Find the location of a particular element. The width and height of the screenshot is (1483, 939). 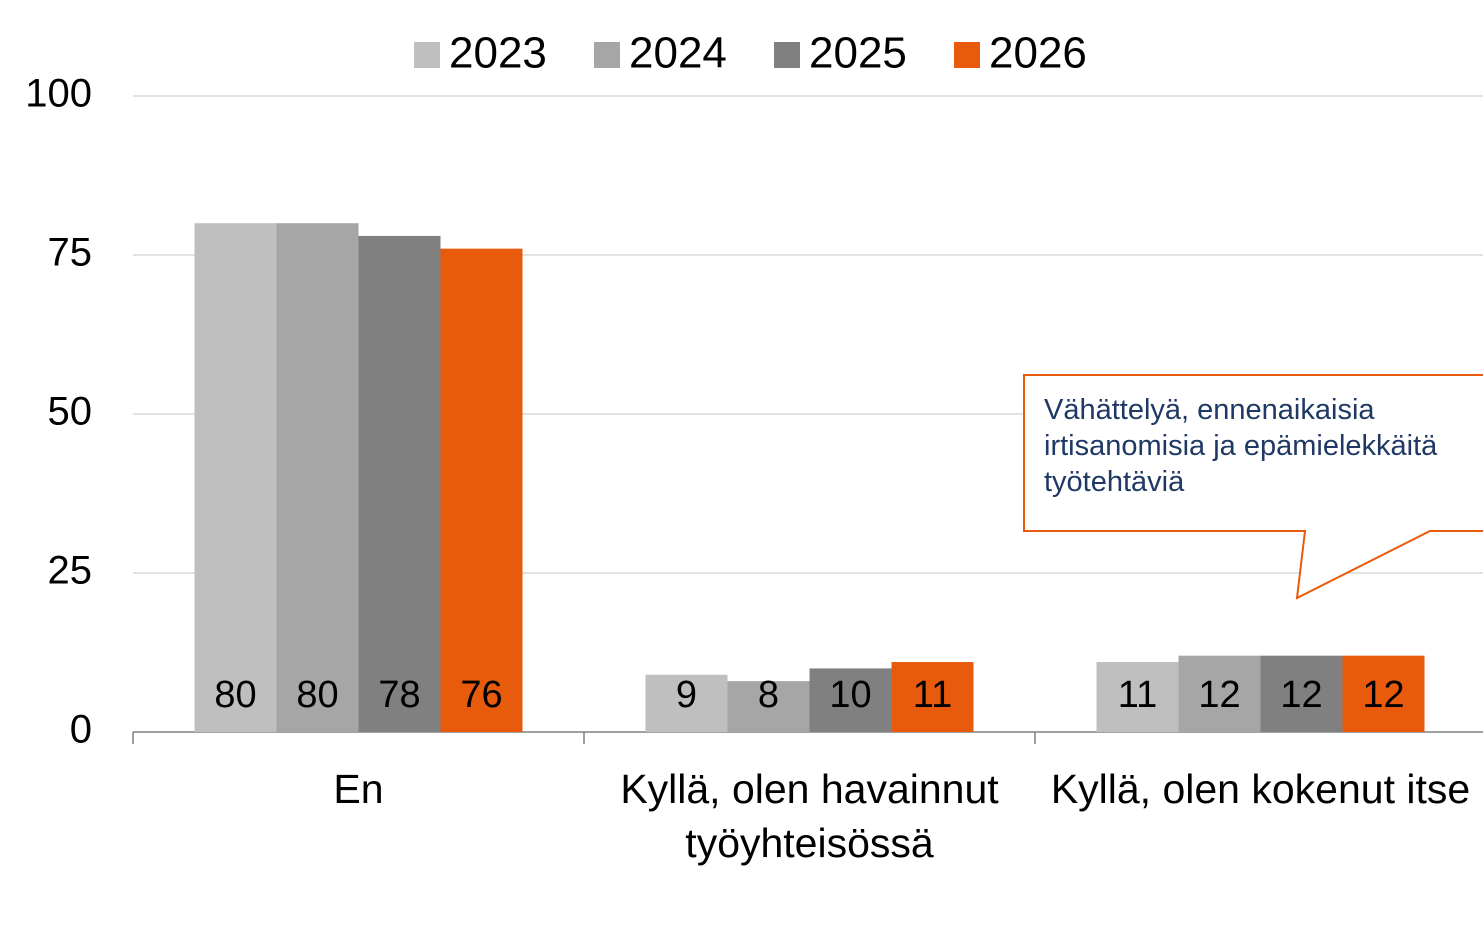

data-label: 78 is located at coordinates (399, 695).